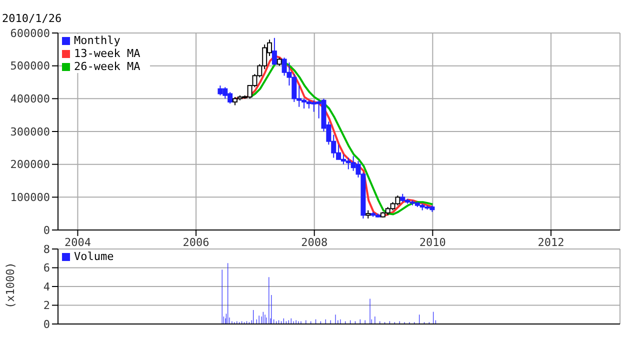 Image resolution: width=630 pixels, height=354 pixels. I want to click on legend-label: 13-week MA, so click(107, 53).